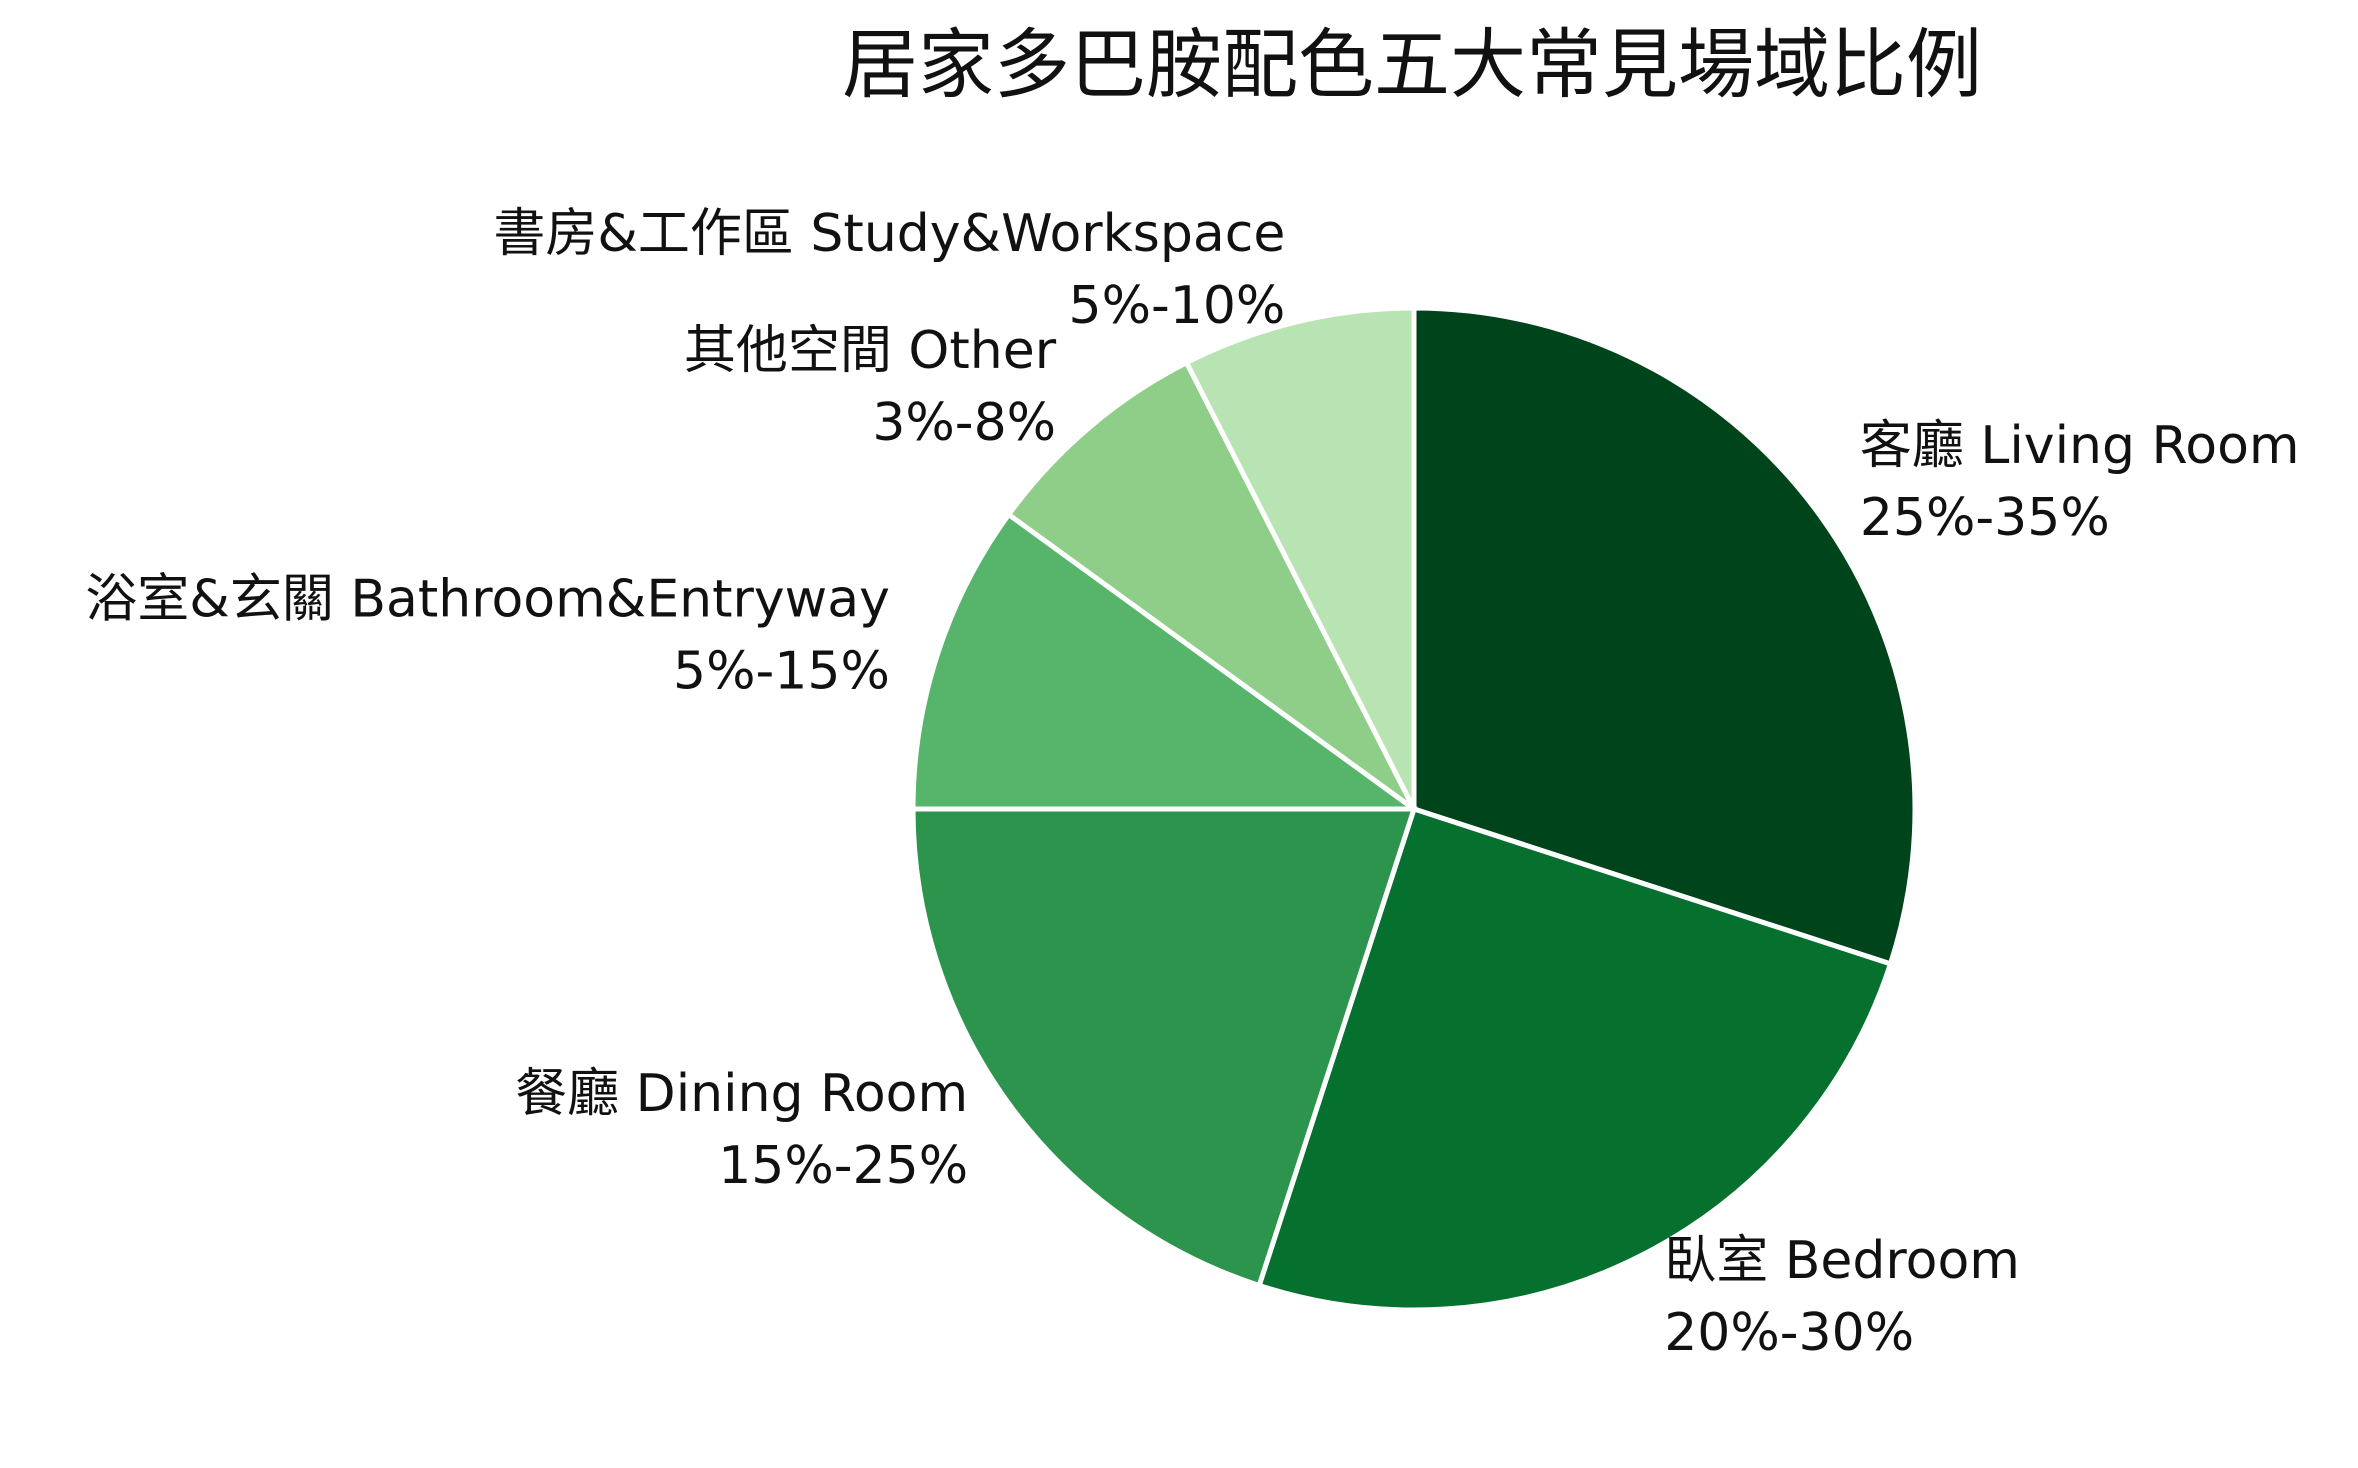 This screenshot has height=1468, width=2358. What do you see at coordinates (964, 423) in the screenshot?
I see `slice-range: 3%-8%` at bounding box center [964, 423].